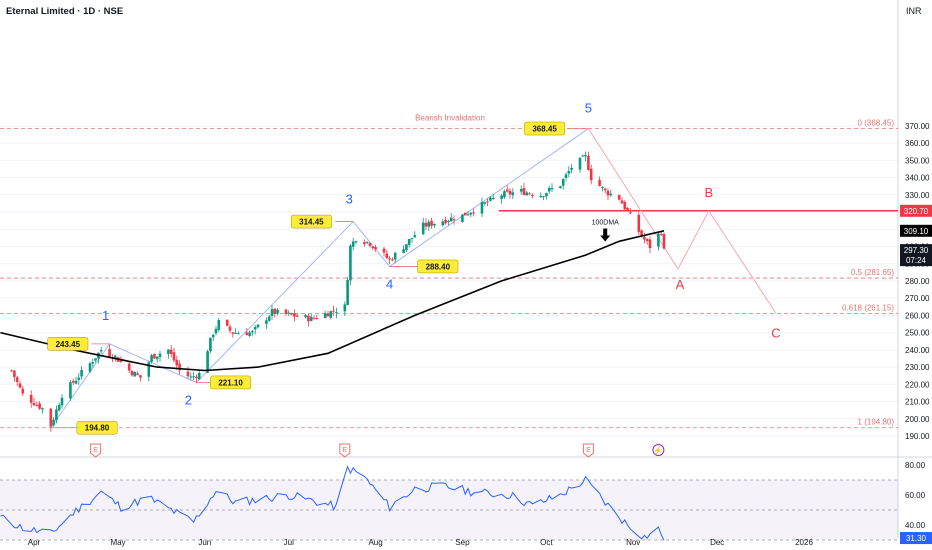 The width and height of the screenshot is (932, 550). I want to click on dividend-event-icon, so click(658, 450).